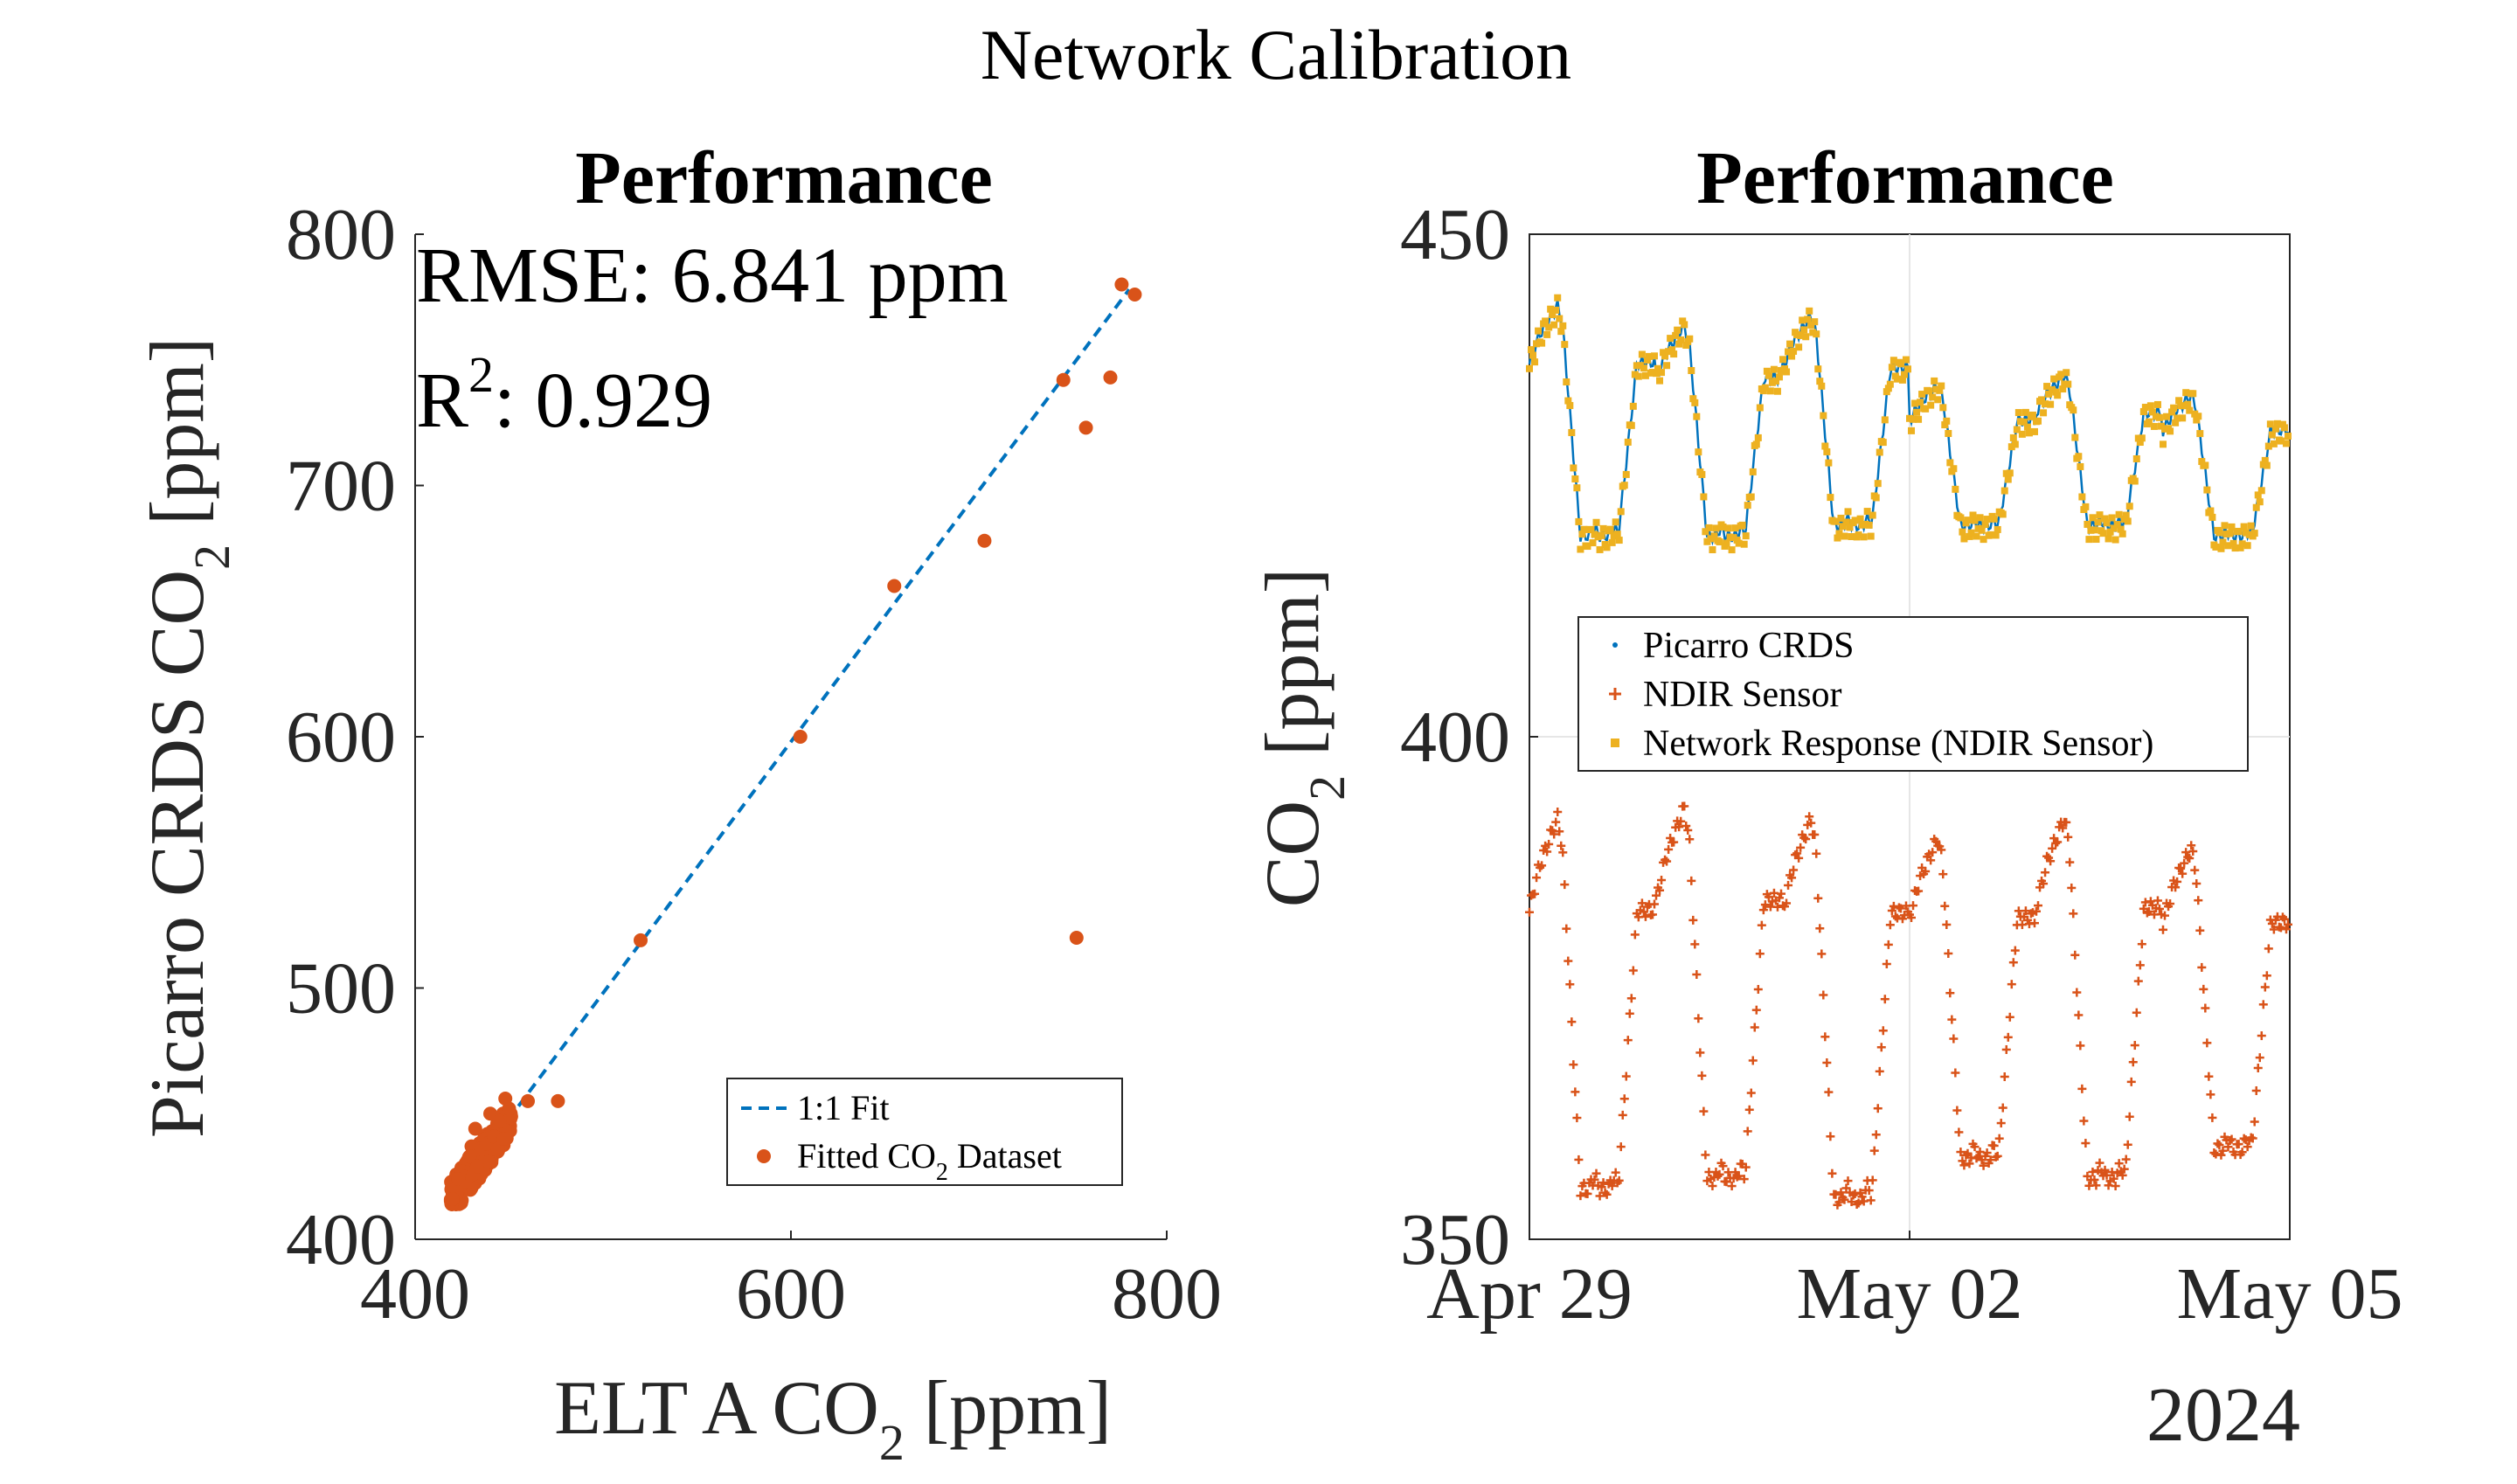  I want to click on left-y-tick-label: 700, so click(341, 486).